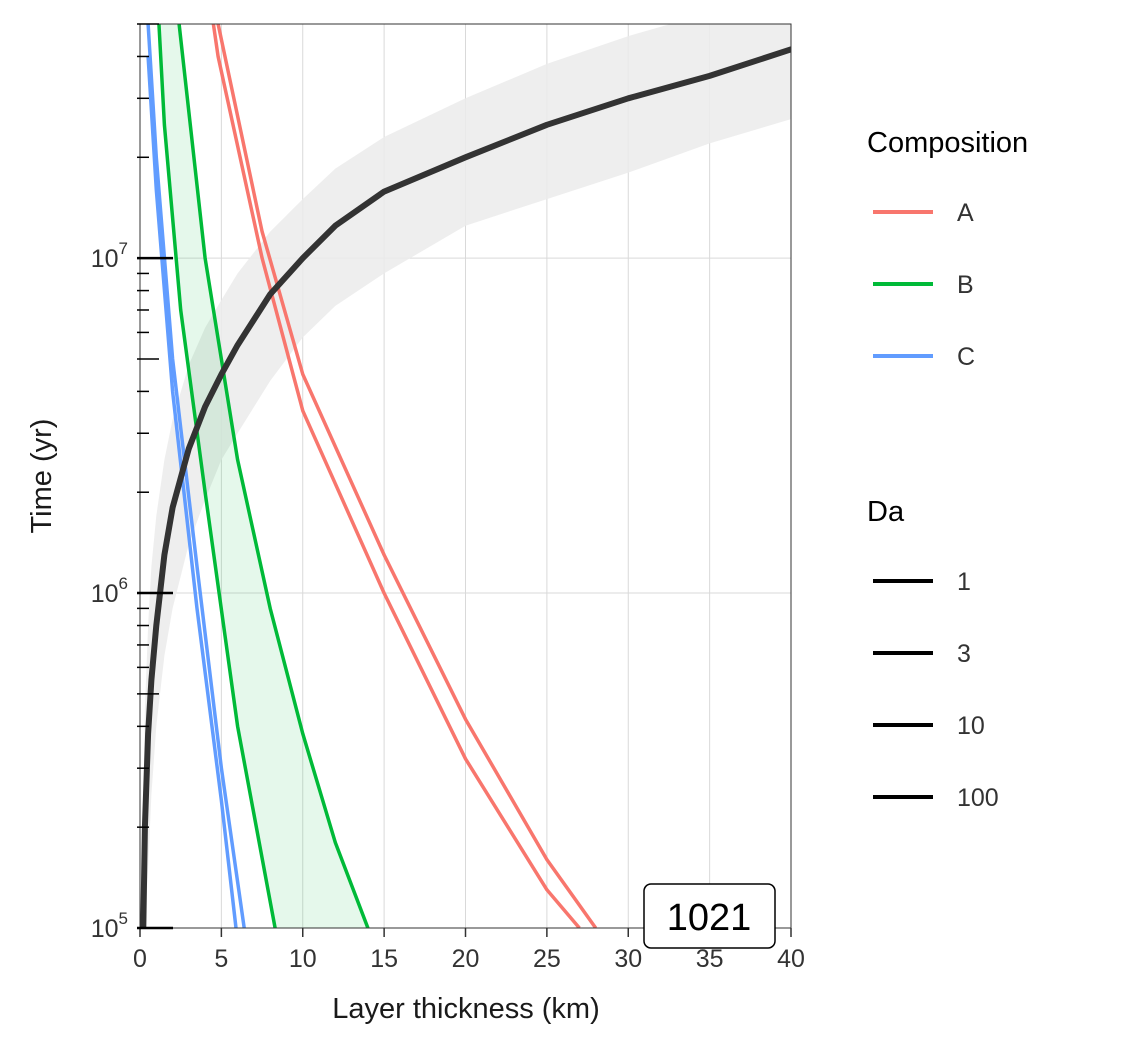 Image resolution: width=1125 pixels, height=1050 pixels. I want to click on legend-label-da-100: 100, so click(978, 798).